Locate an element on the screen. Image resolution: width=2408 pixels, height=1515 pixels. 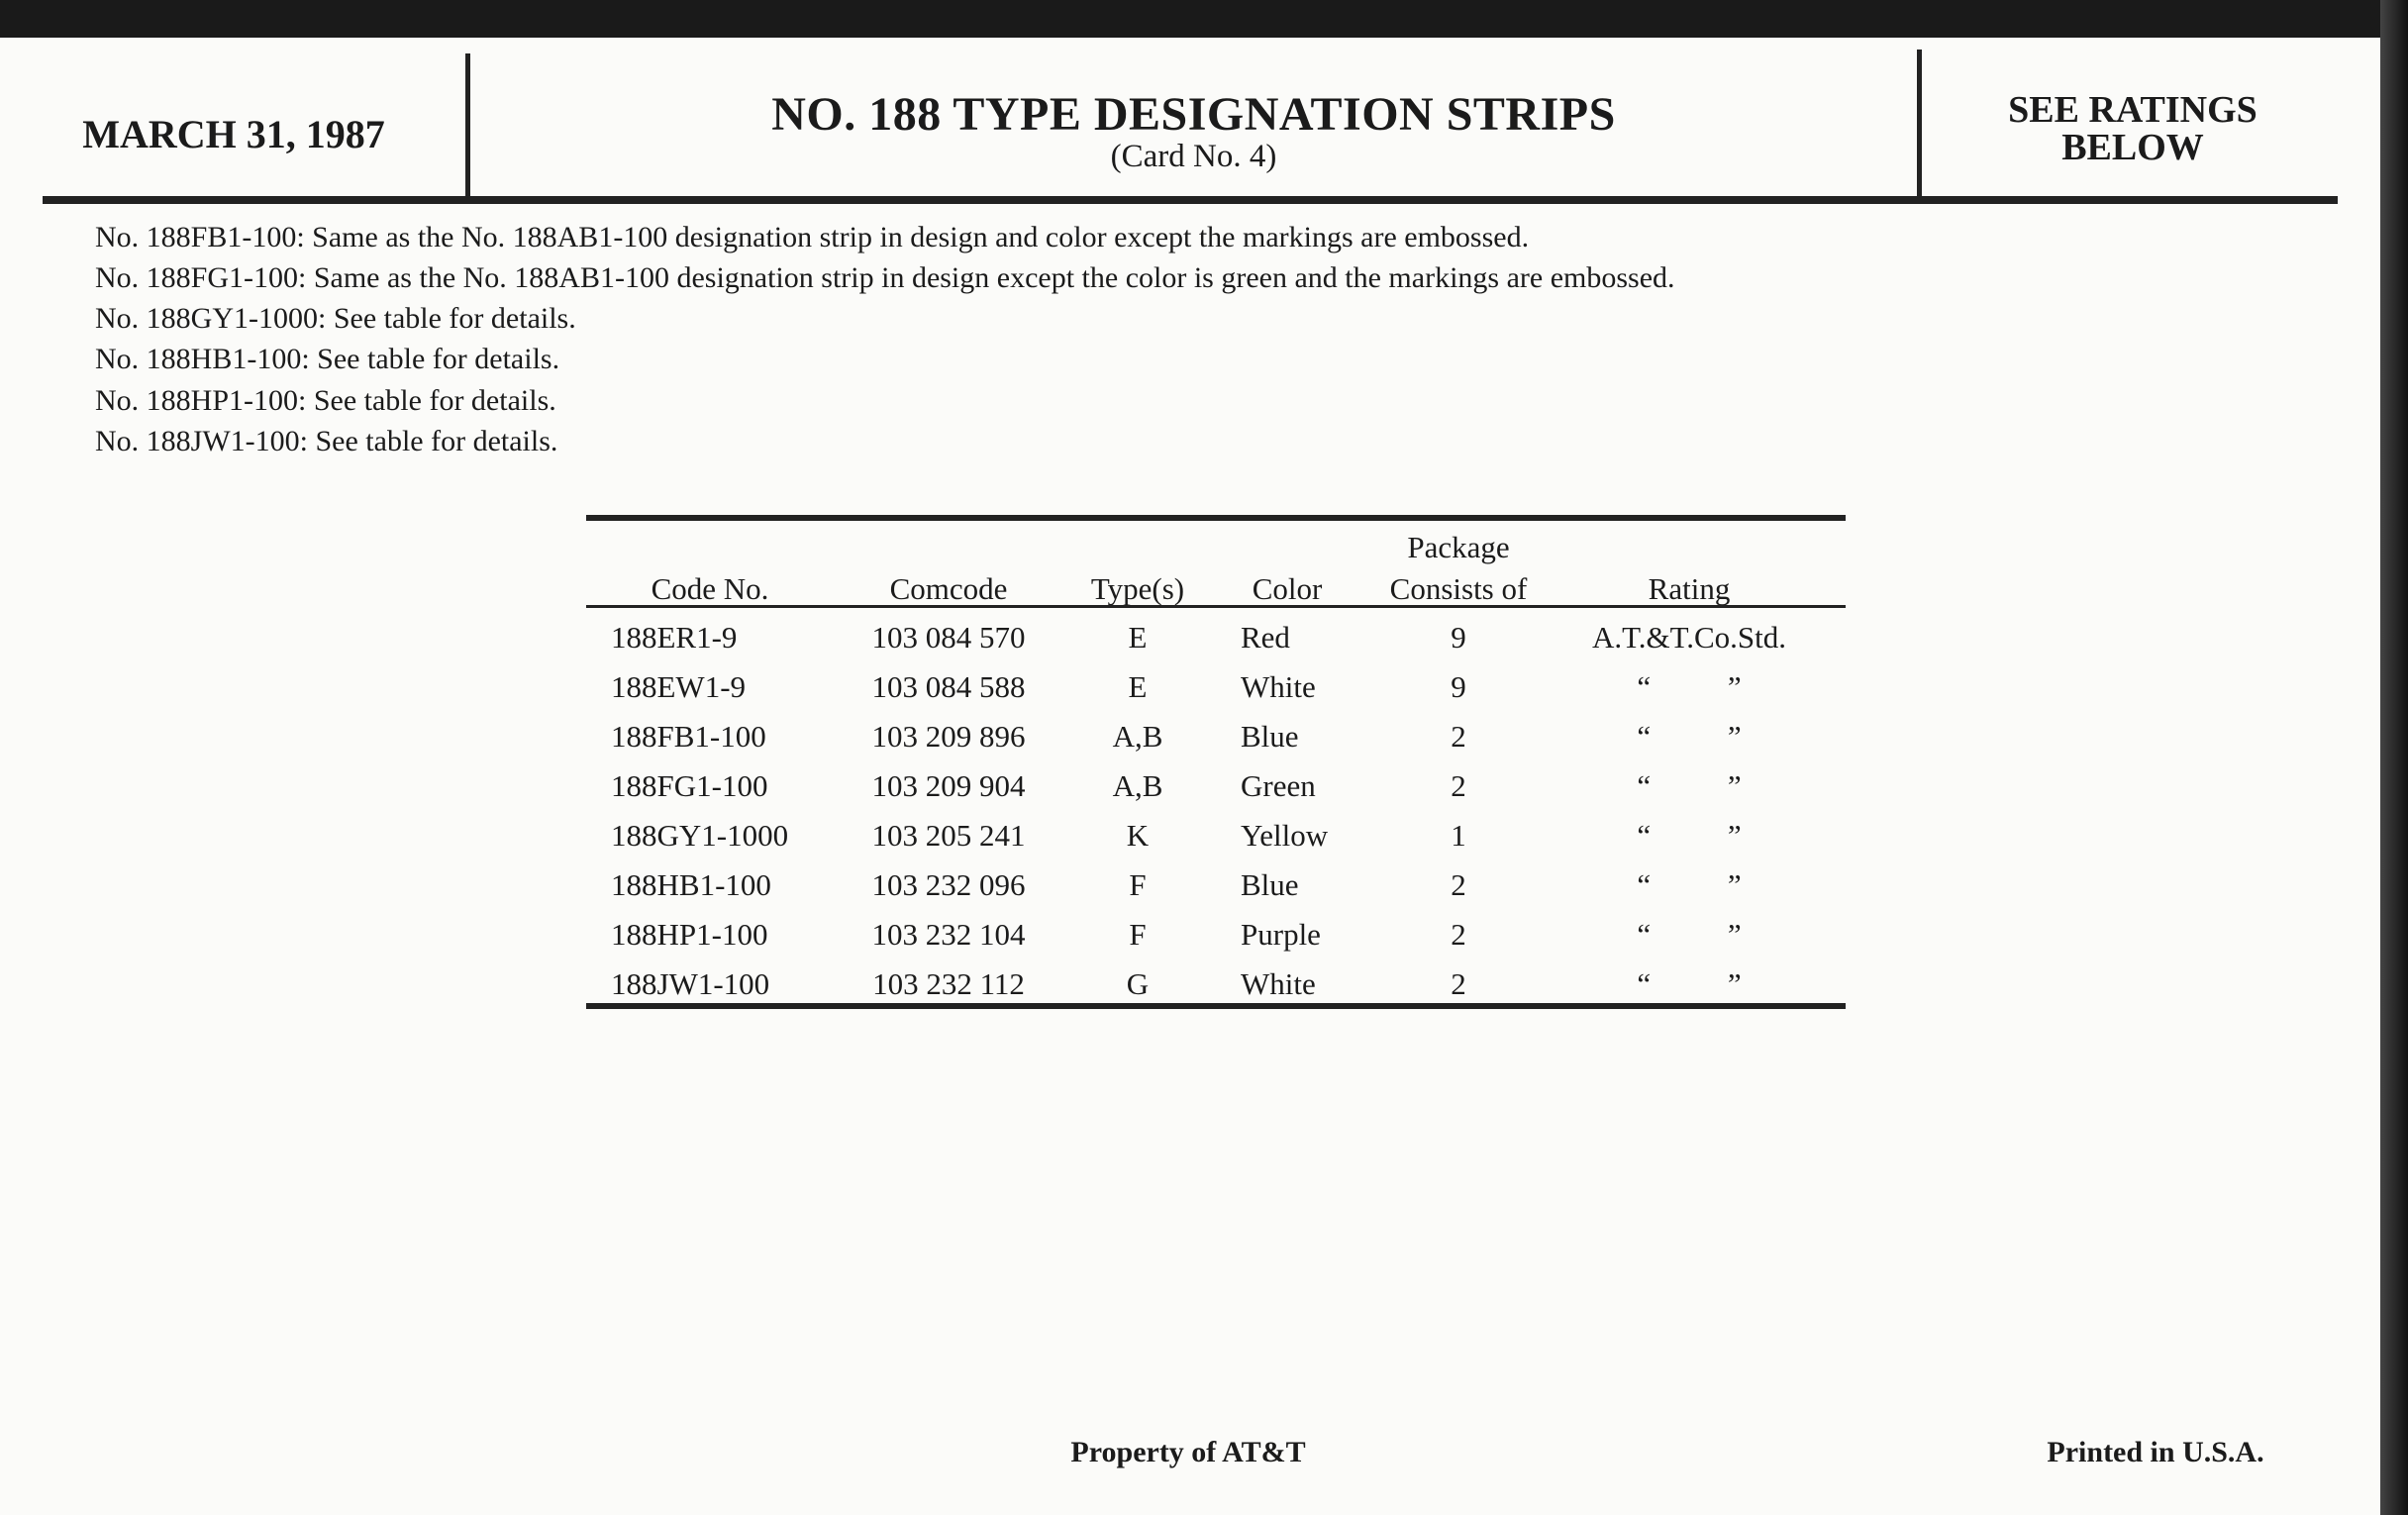
page-title: NO. 188 TYPE DESIGNATION STRIPS is located at coordinates (1193, 114).